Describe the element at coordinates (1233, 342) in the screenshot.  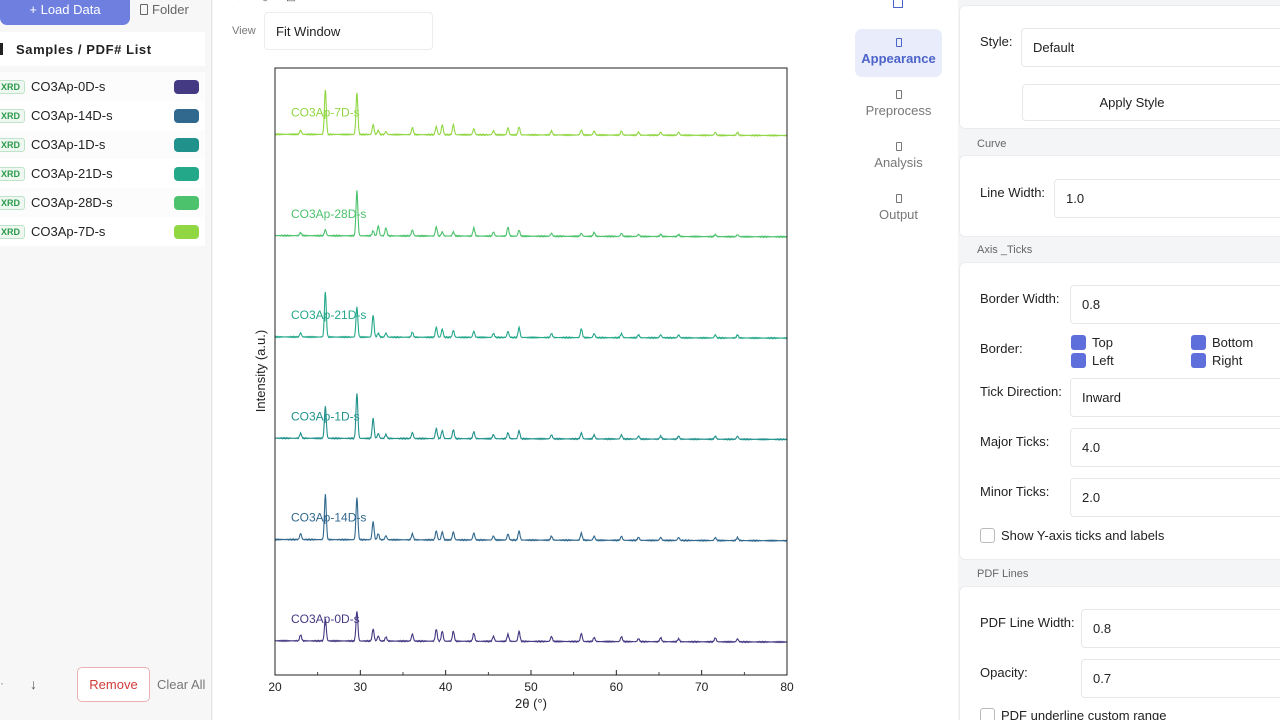
I see `border-bottom-label: Bottom` at that location.